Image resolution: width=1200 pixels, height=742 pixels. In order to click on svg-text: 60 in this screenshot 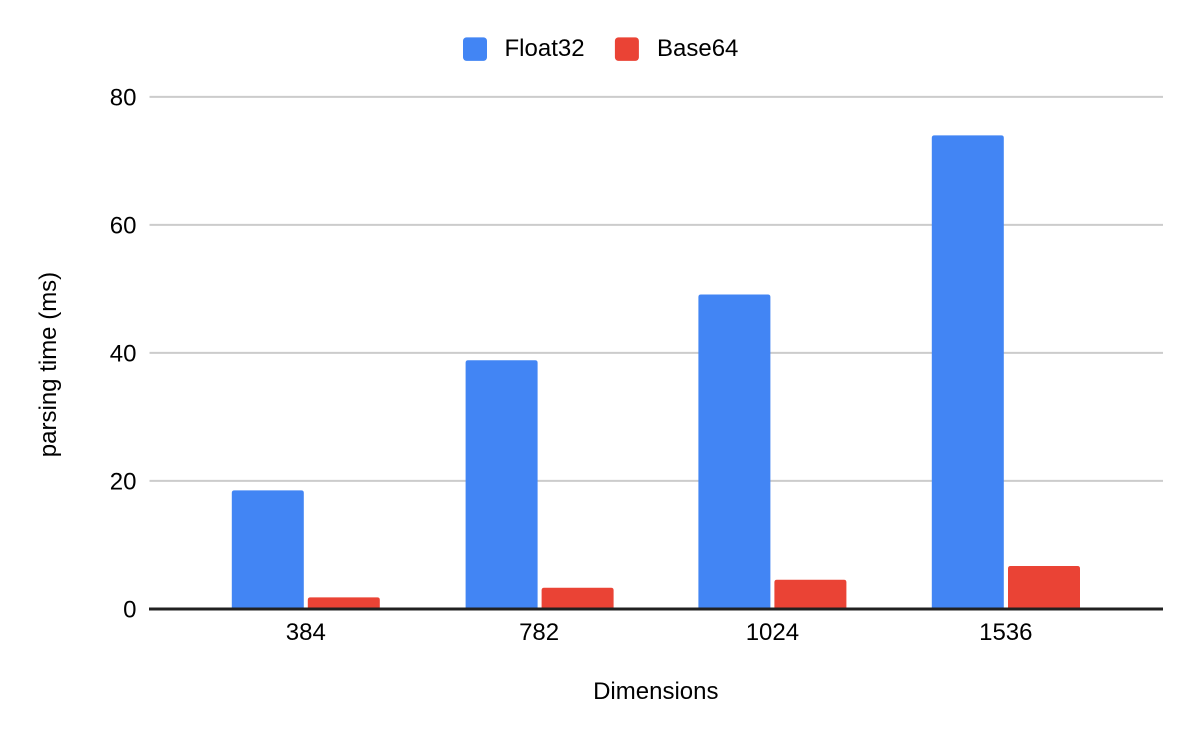, I will do `click(123, 226)`.